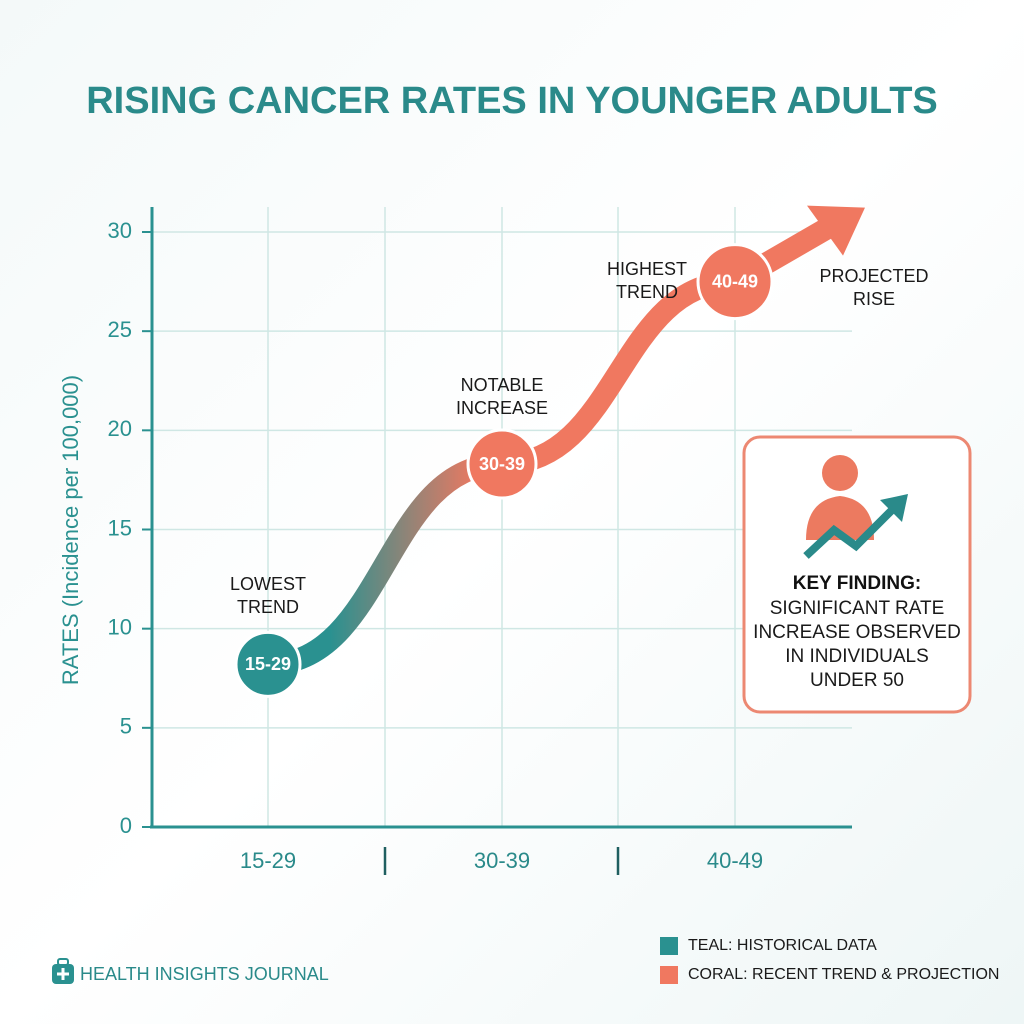 This screenshot has width=1024, height=1024. I want to click on point-annotation: NOTABLE, so click(502, 385).